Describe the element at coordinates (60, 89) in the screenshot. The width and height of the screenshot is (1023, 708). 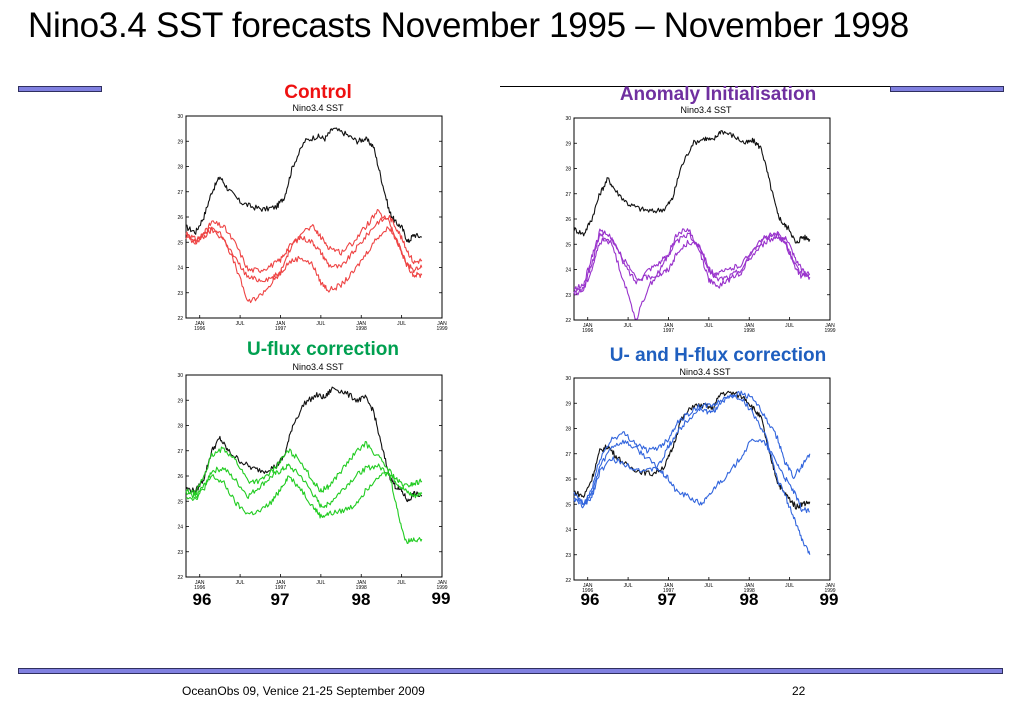
I see `title-rule-left` at that location.